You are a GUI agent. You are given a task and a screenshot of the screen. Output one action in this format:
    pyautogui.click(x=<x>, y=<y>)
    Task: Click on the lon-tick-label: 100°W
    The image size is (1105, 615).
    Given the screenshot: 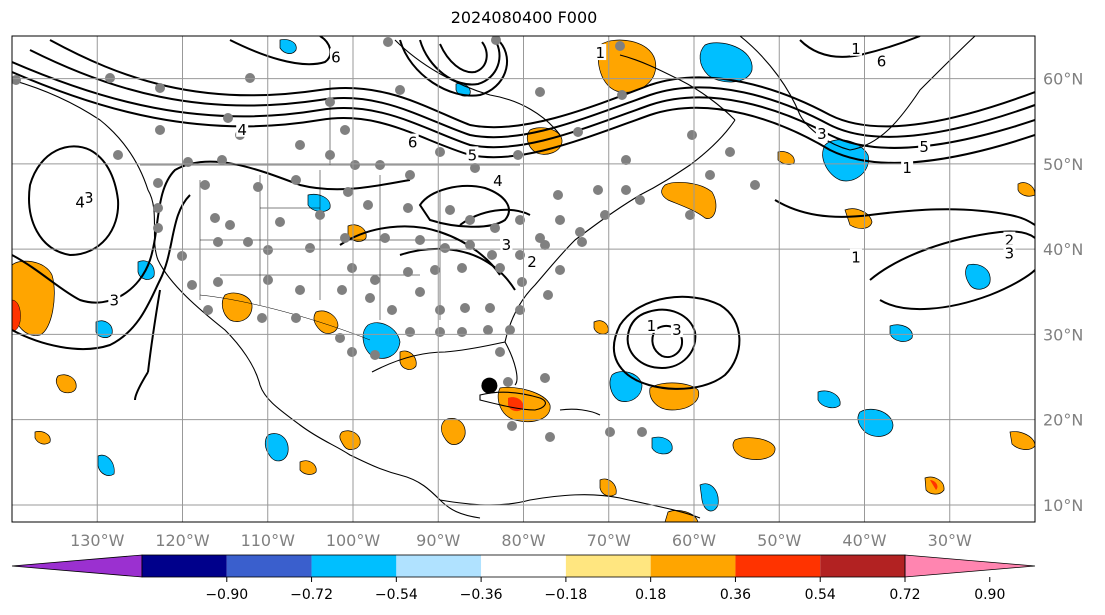 What is the action you would take?
    pyautogui.click(x=353, y=540)
    